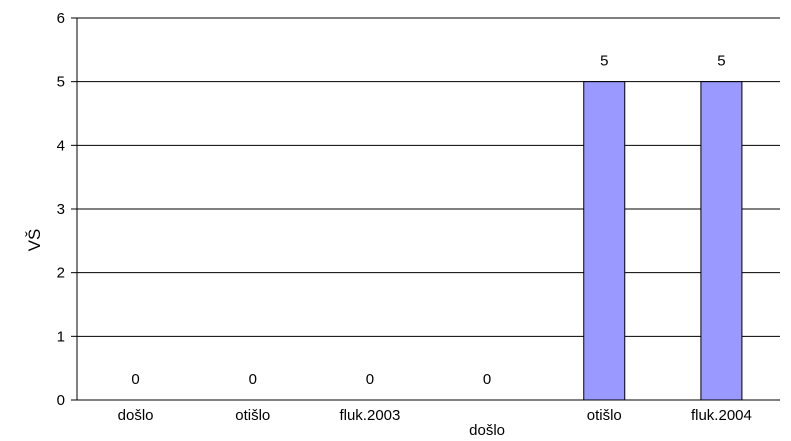 The width and height of the screenshot is (791, 441). What do you see at coordinates (61, 18) in the screenshot?
I see `y-tick-label: 6` at bounding box center [61, 18].